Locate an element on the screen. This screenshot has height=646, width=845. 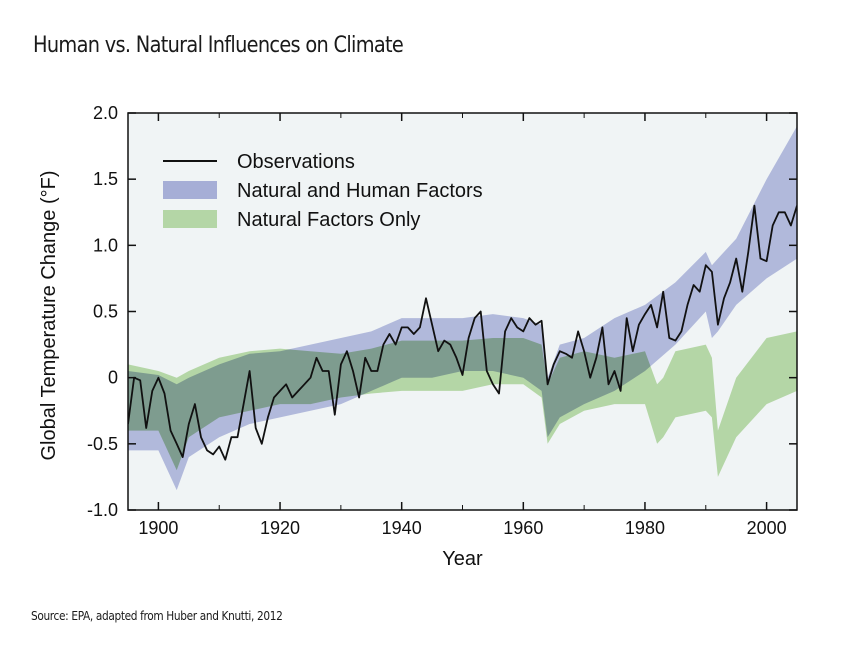
y-tick-label: -0.5 is located at coordinates (102, 444).